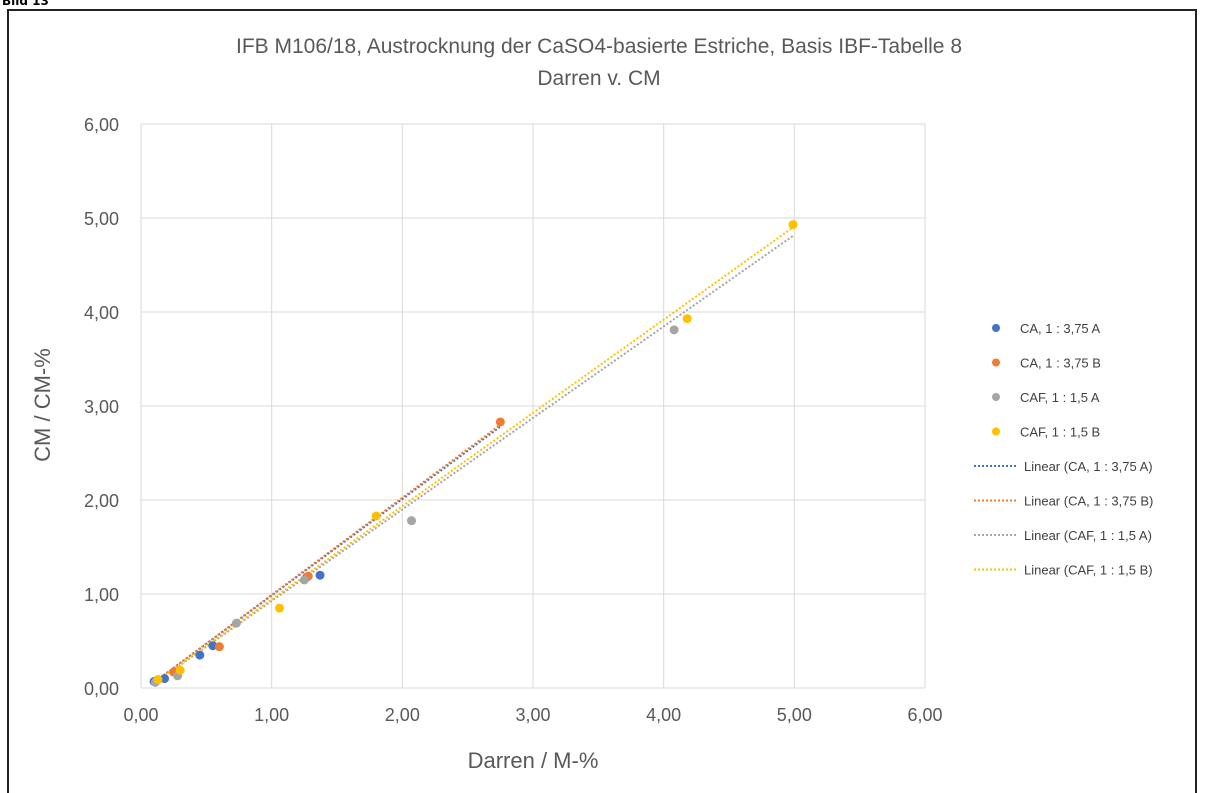 The height and width of the screenshot is (793, 1205). Describe the element at coordinates (101, 407) in the screenshot. I see `y-tick-label: 3,00` at that location.